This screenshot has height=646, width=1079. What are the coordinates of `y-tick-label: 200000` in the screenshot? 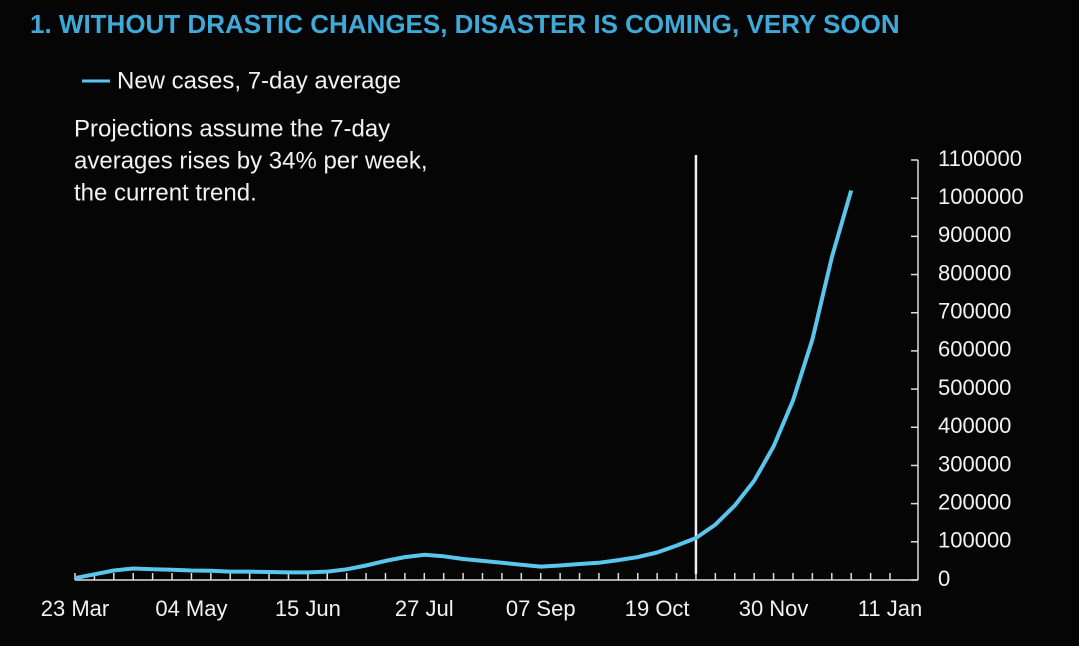 It's located at (974, 501).